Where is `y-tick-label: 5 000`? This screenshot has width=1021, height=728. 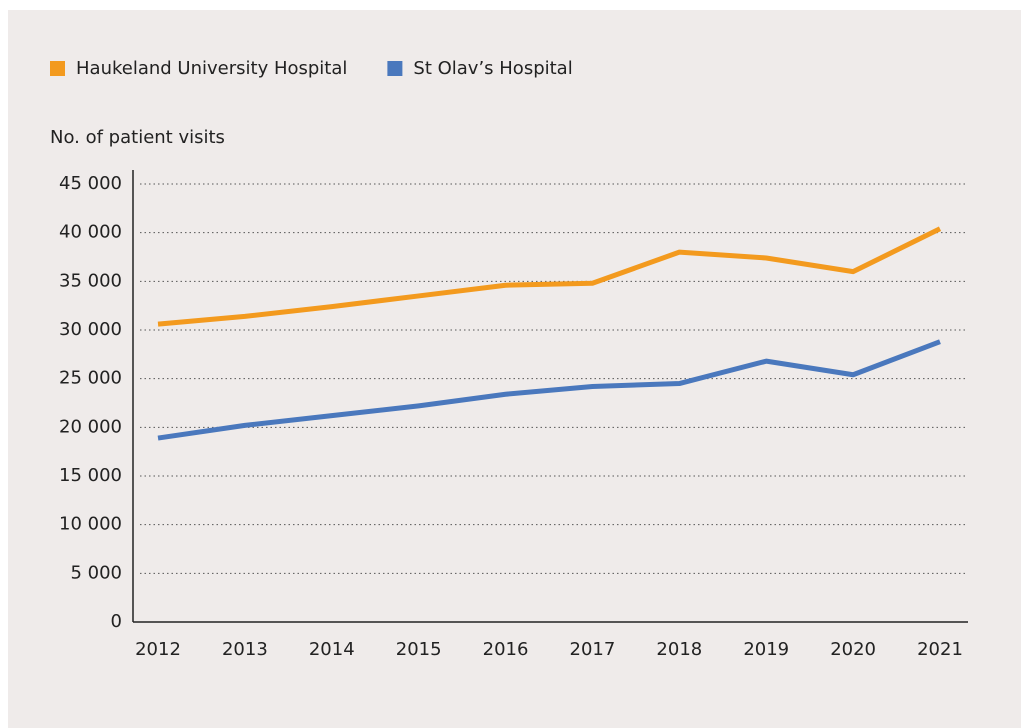 y-tick-label: 5 000 is located at coordinates (96, 572).